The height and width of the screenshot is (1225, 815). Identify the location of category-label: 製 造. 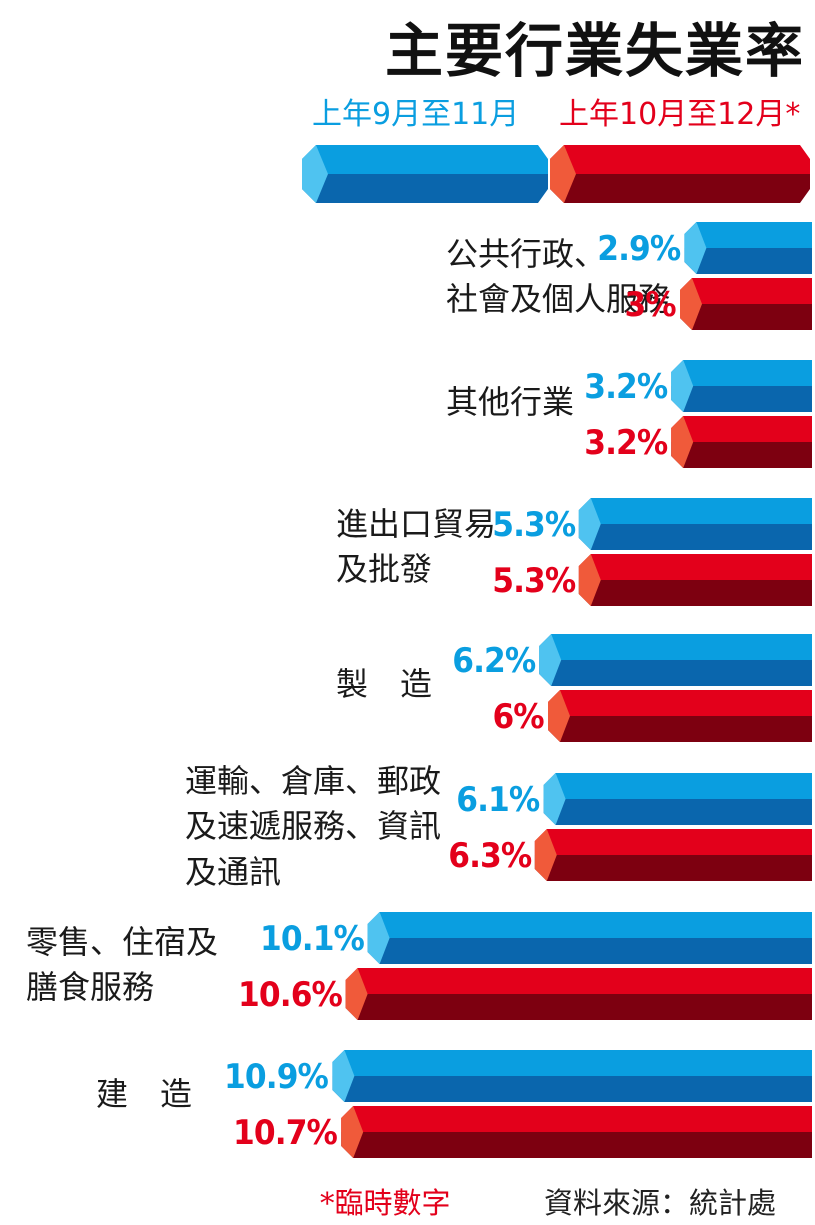
(384, 684).